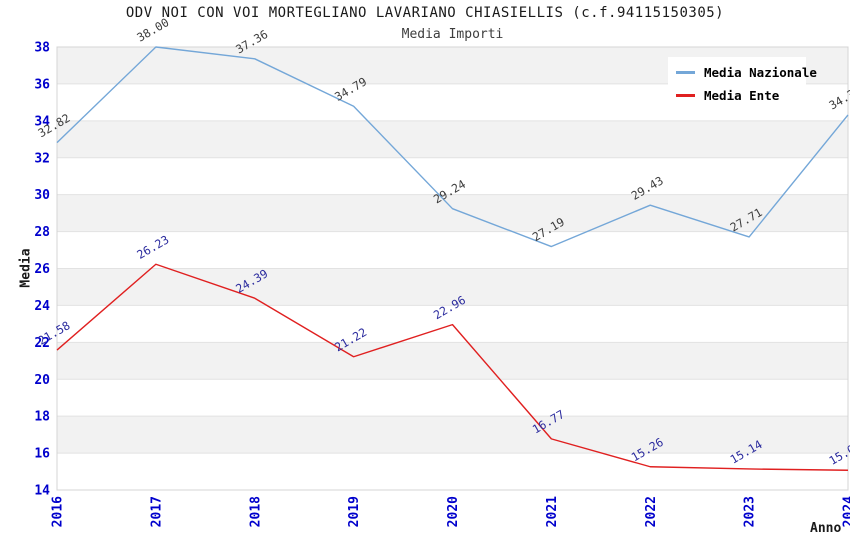 This screenshot has width=850, height=550. Describe the element at coordinates (760, 72) in the screenshot. I see `legend-label: Media Nazionale` at that location.